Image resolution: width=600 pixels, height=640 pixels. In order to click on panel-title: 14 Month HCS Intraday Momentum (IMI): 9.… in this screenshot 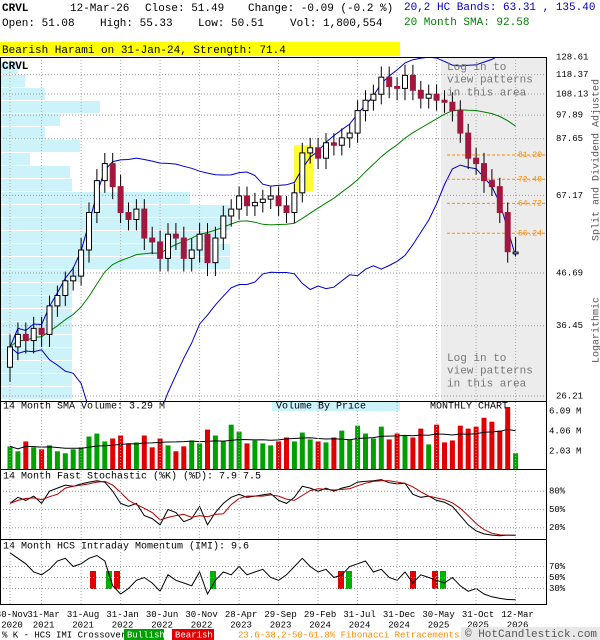, I will do `click(126, 547)`.